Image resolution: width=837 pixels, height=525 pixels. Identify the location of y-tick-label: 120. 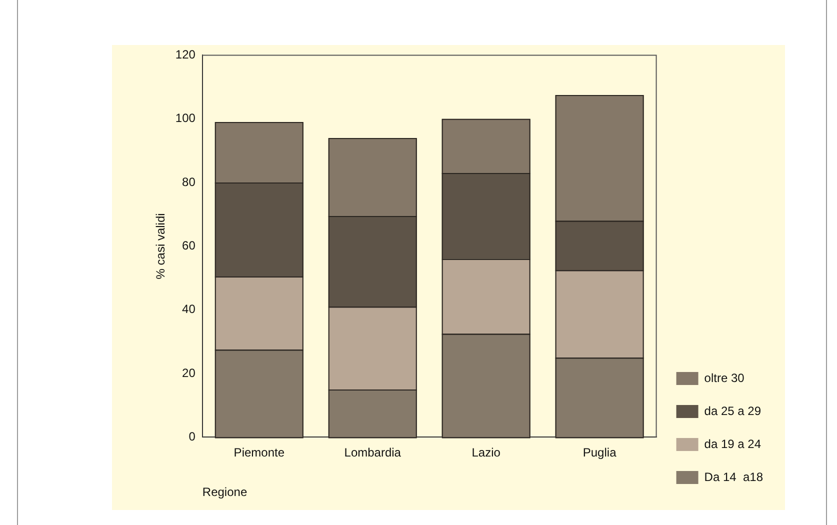
(185, 55).